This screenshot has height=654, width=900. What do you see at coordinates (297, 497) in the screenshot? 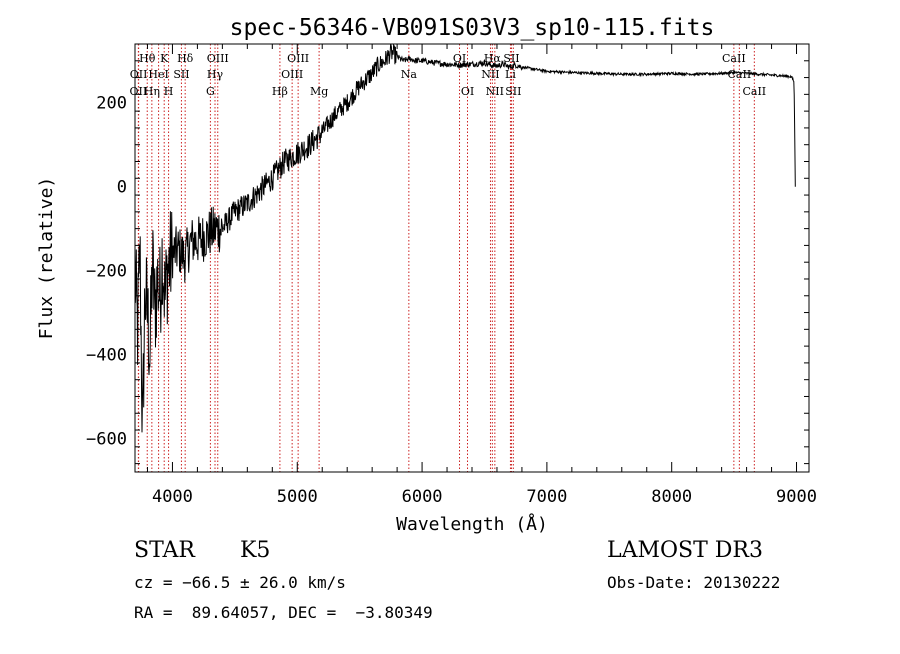
I see `x-tick-label: 5000` at bounding box center [297, 497].